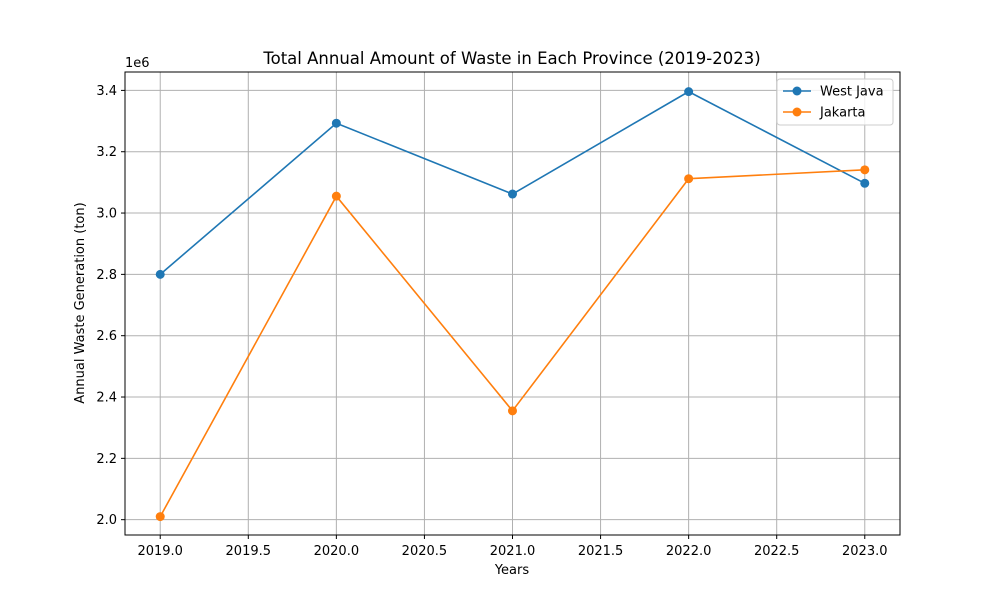  What do you see at coordinates (106, 152) in the screenshot?
I see `y-tick-label: 3.2` at bounding box center [106, 152].